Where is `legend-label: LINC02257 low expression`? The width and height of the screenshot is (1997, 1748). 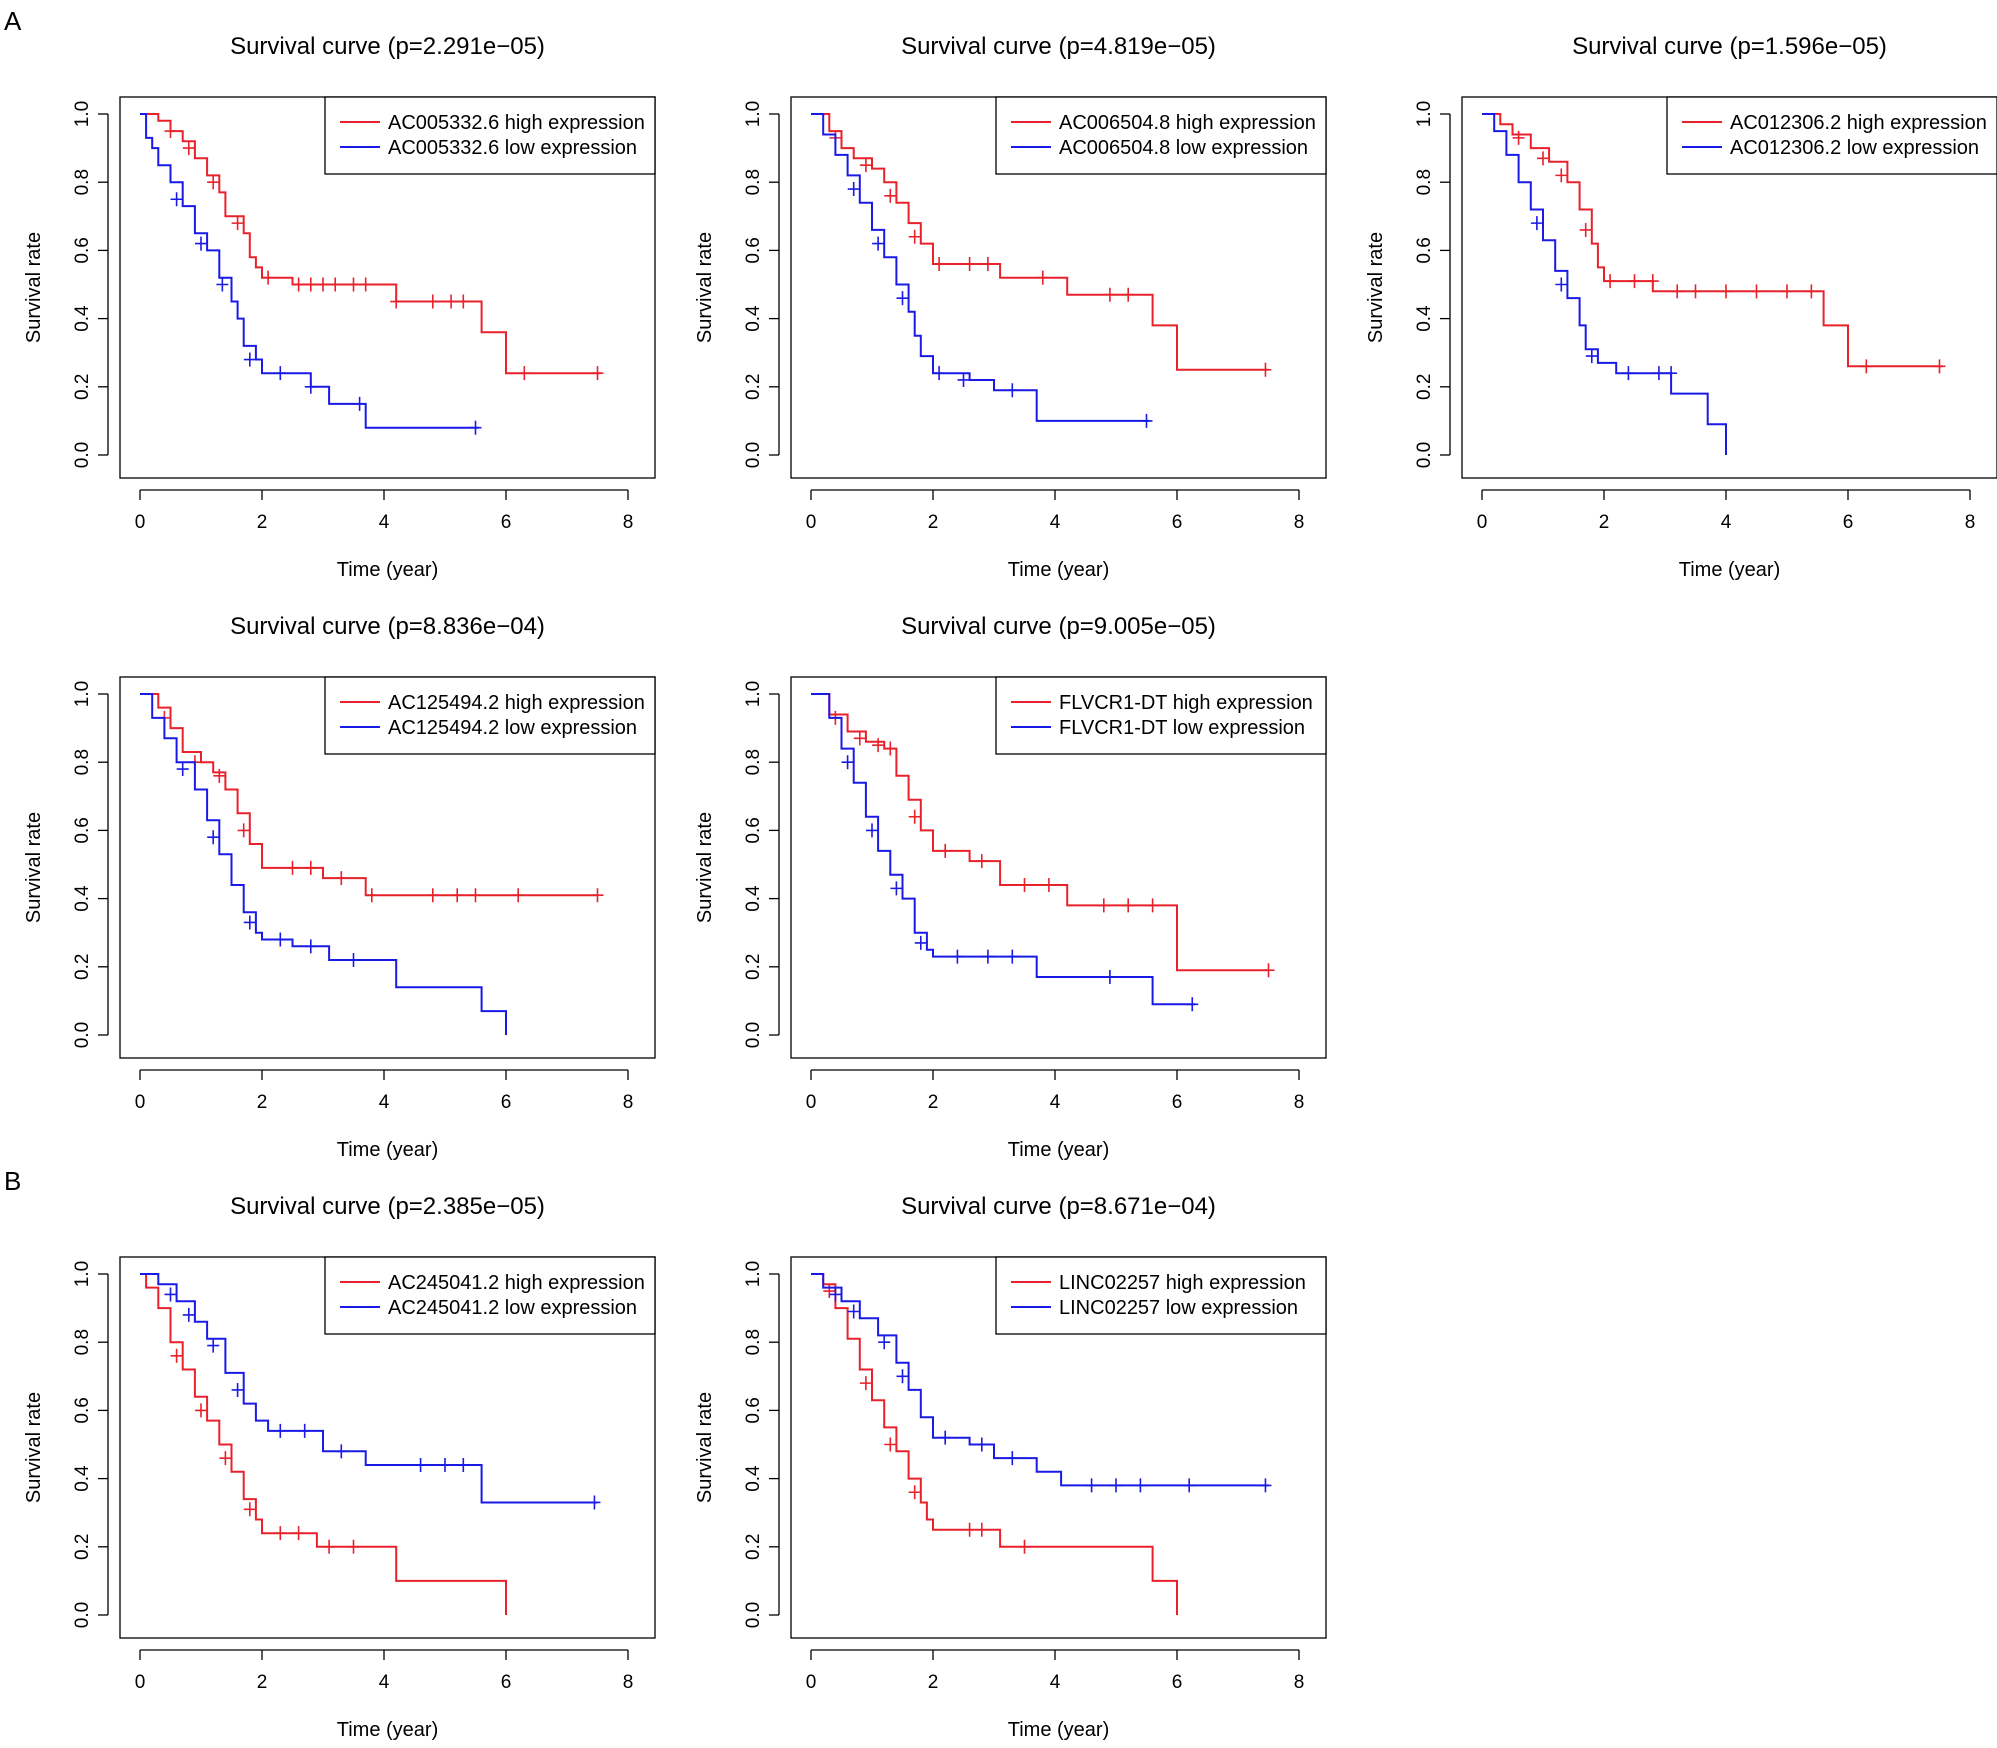
legend-label: LINC02257 low expression is located at coordinates (1178, 1308).